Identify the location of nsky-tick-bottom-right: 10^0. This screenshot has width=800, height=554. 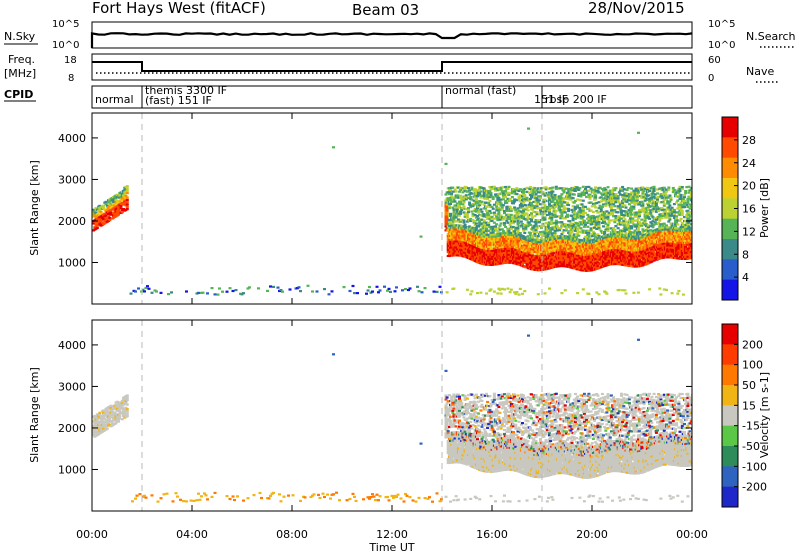
(721, 45).